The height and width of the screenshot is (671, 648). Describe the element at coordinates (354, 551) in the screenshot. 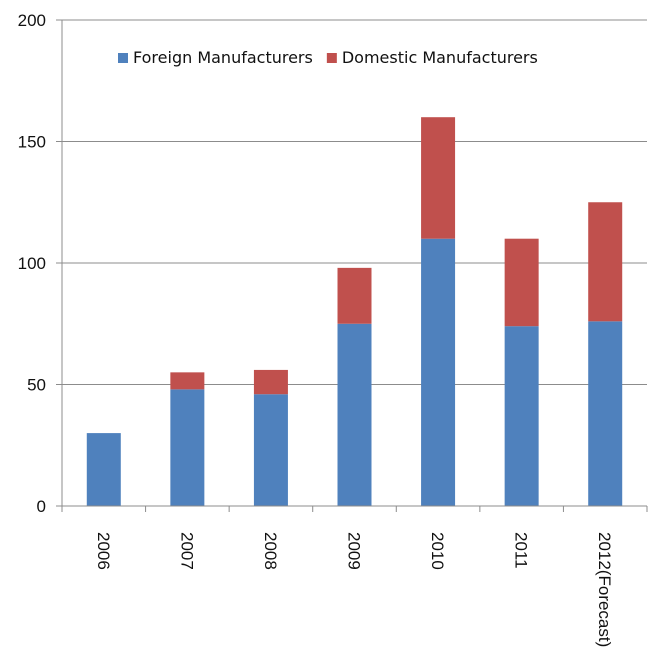

I see `x-tick-label: 2009` at that location.